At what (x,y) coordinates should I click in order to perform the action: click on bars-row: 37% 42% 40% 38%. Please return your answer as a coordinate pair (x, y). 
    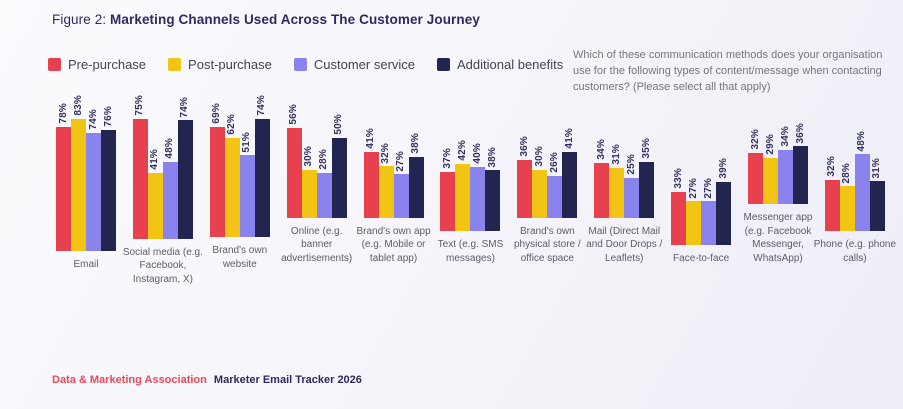
    Looking at the image, I should click on (470, 163).